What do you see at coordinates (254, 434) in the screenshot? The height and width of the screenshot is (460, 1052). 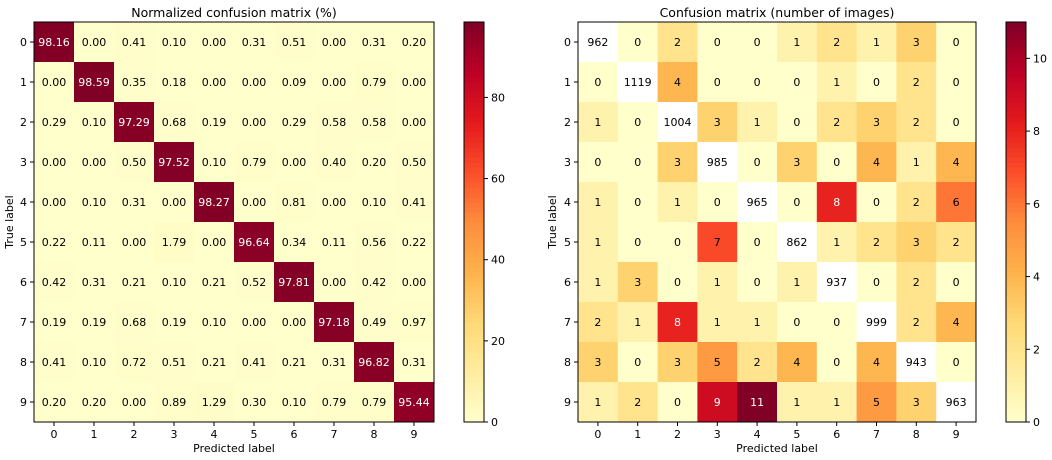 I see `x-tick-label: 5` at bounding box center [254, 434].